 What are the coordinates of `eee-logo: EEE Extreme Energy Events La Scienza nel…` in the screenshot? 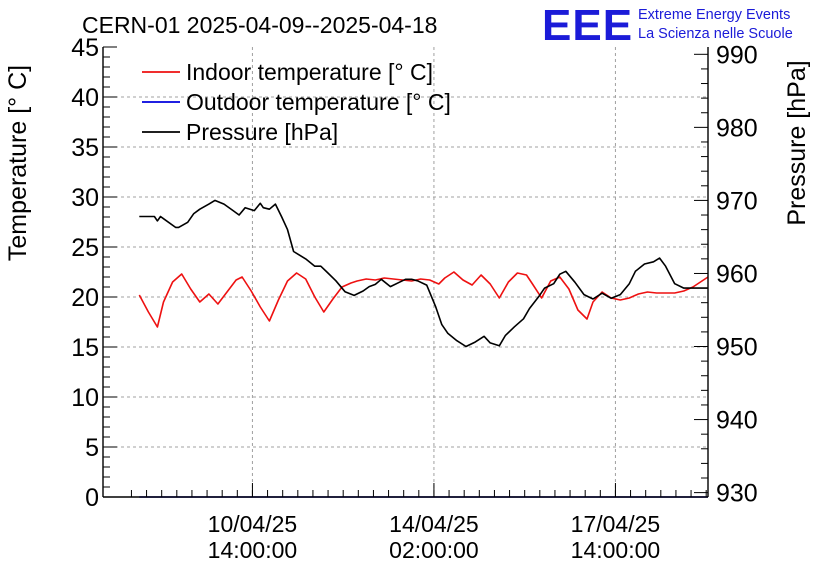 It's located at (667, 25).